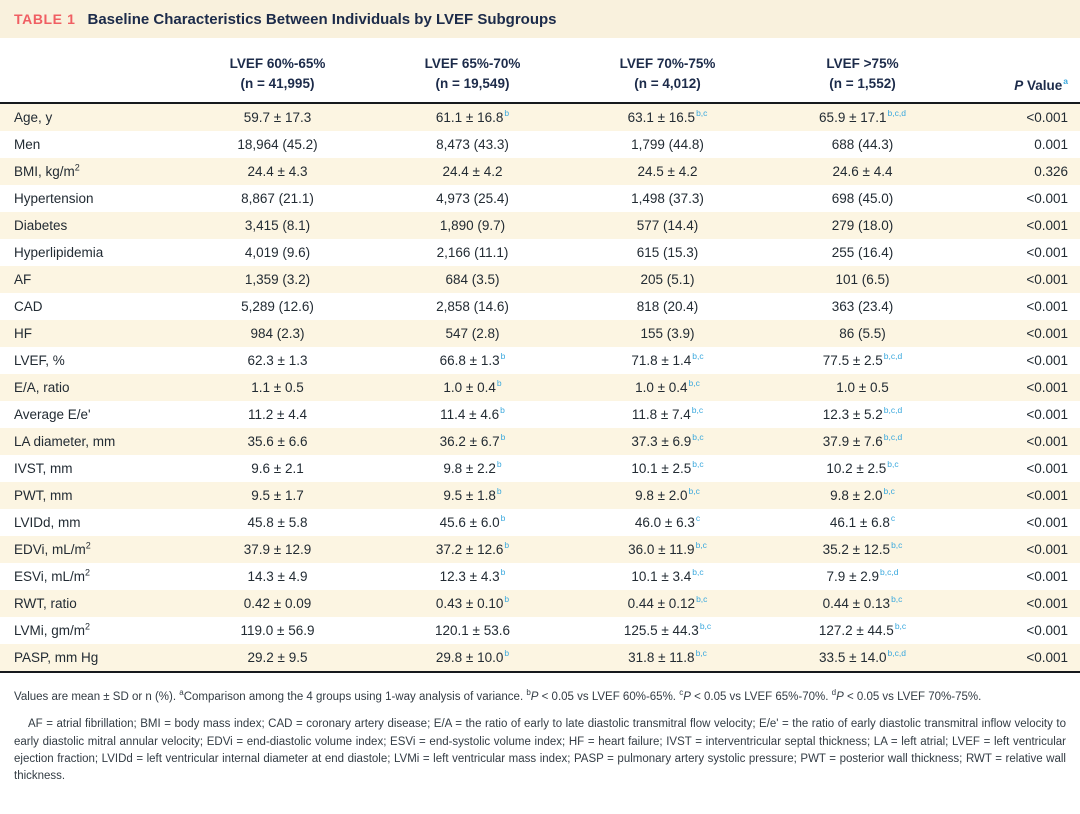 The width and height of the screenshot is (1080, 814). Describe the element at coordinates (28, 307) in the screenshot. I see `row-label: CAD` at that location.